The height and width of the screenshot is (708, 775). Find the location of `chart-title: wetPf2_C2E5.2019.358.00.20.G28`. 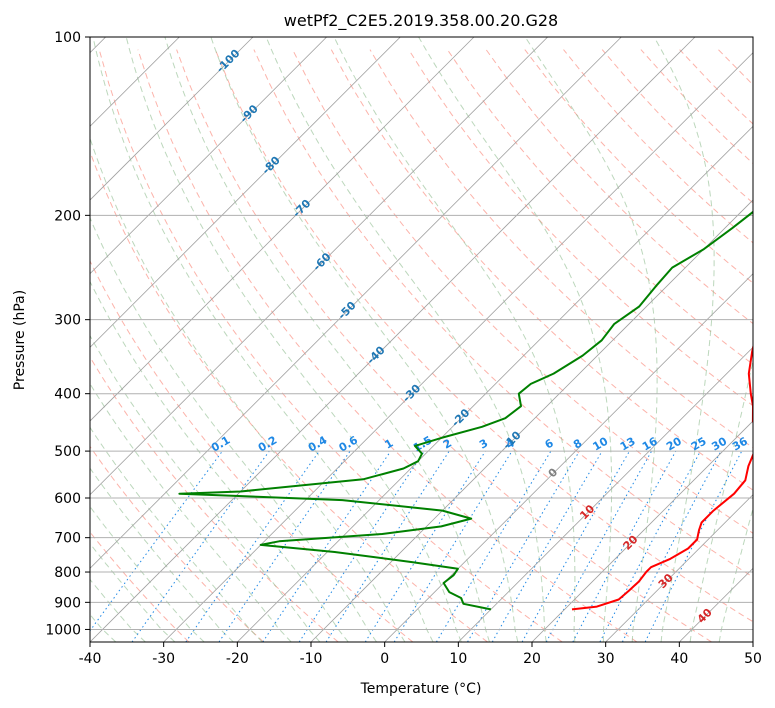

chart-title: wetPf2_C2E5.2019.358.00.20.G28 is located at coordinates (421, 21).